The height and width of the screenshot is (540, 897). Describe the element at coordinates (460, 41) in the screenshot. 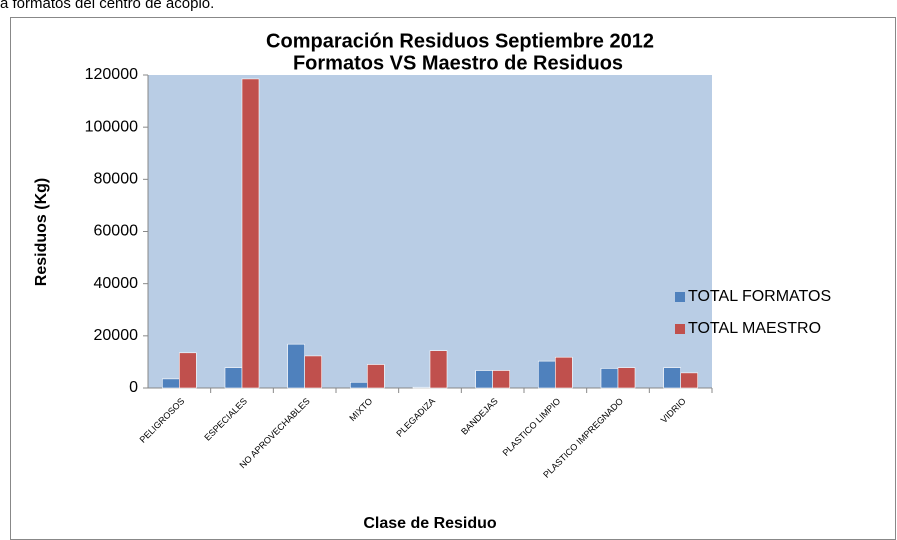

I see `chart-title: Comparación Residuos Septiembre 2012` at that location.